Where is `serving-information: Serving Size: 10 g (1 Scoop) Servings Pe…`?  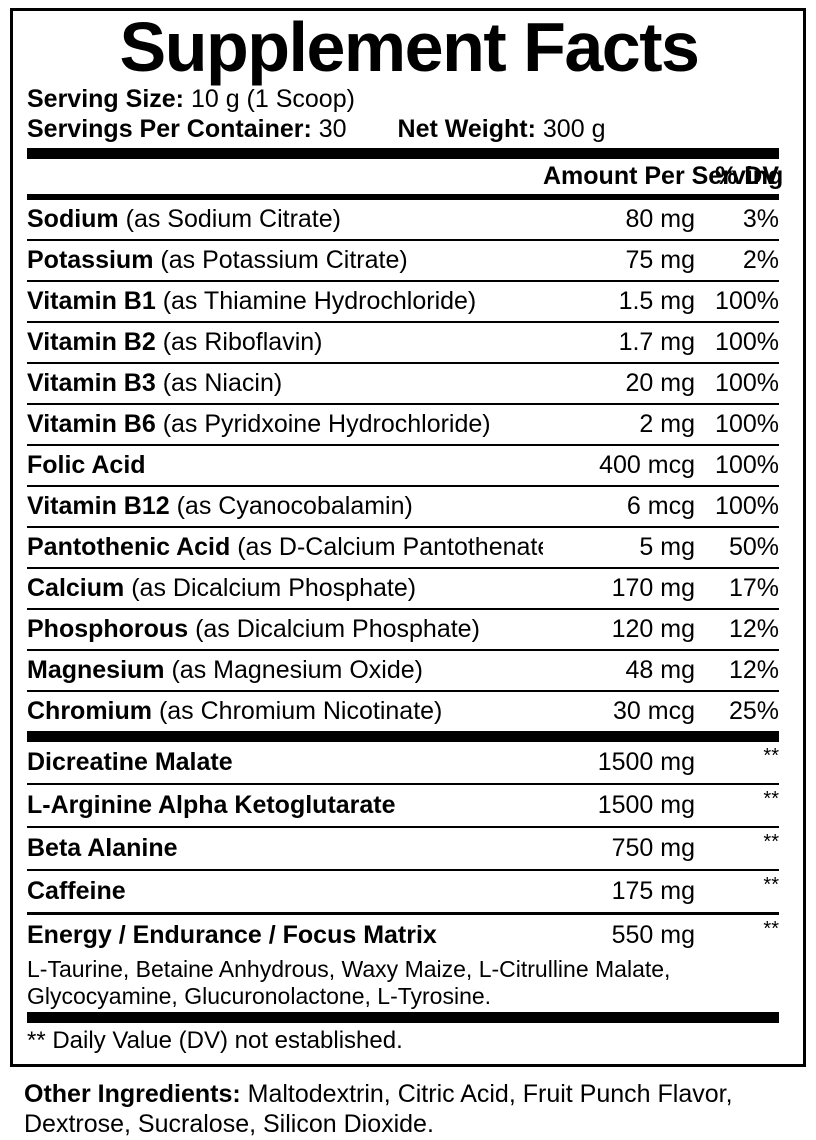 serving-information: Serving Size: 10 g (1 Scoop) Servings Pe… is located at coordinates (409, 114).